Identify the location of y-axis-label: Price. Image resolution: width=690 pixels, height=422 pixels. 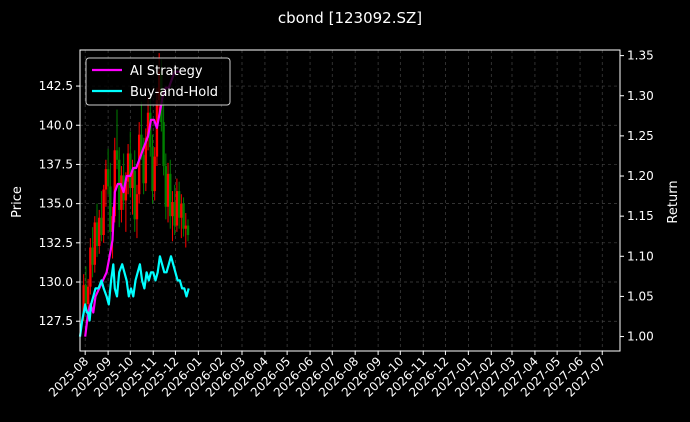
(17, 202).